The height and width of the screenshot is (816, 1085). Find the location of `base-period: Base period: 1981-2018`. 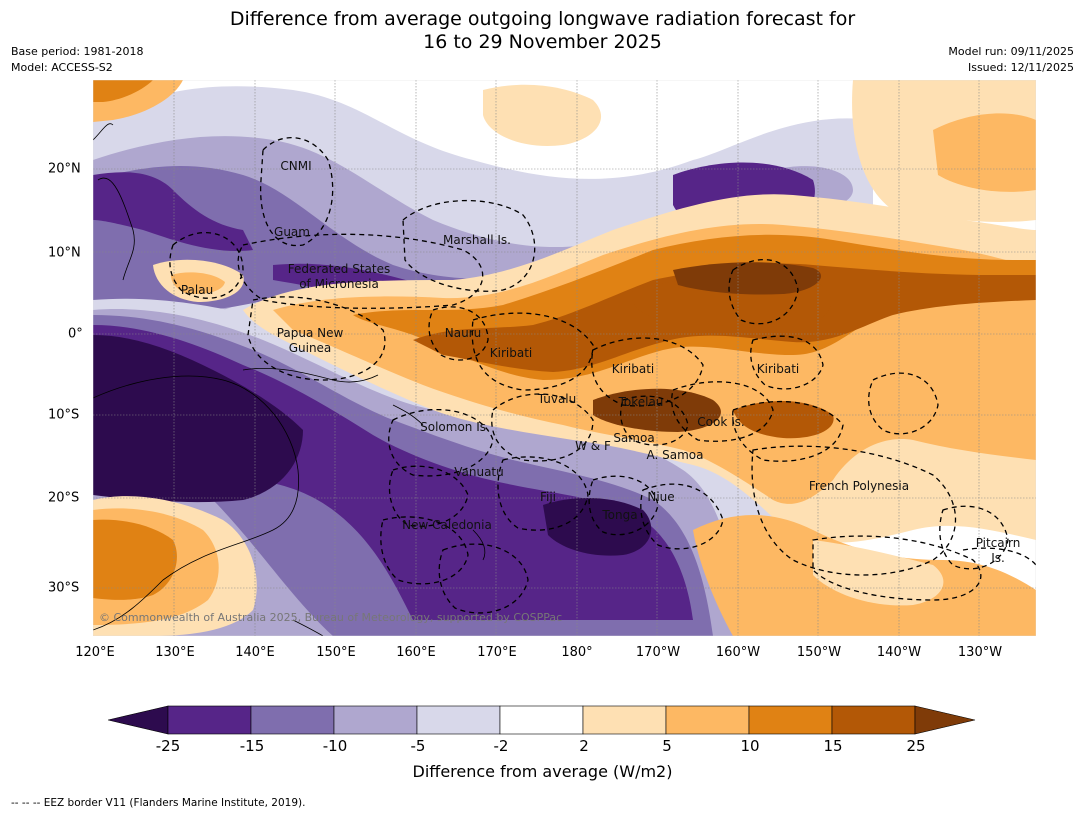

base-period: Base period: 1981-2018 is located at coordinates (77, 51).